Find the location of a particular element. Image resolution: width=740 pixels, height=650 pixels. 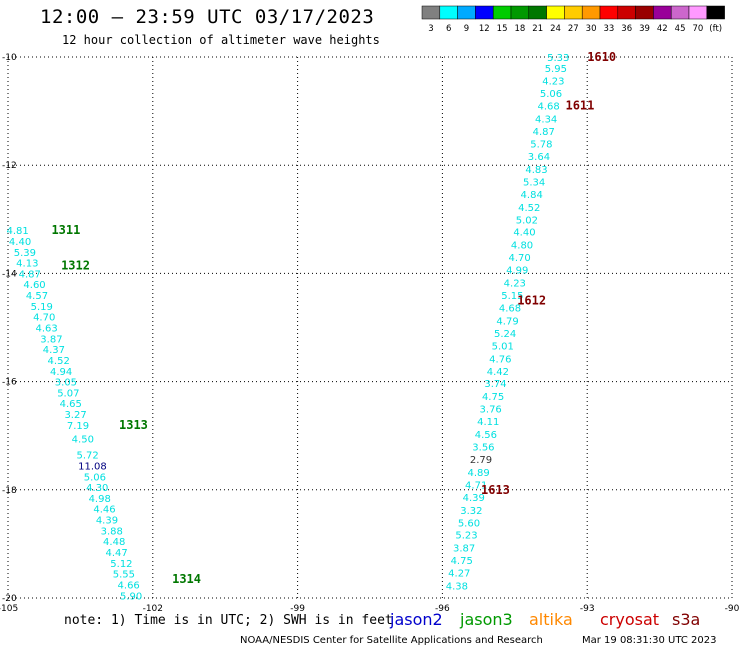

colorbar-label: 33 is located at coordinates (608, 29).